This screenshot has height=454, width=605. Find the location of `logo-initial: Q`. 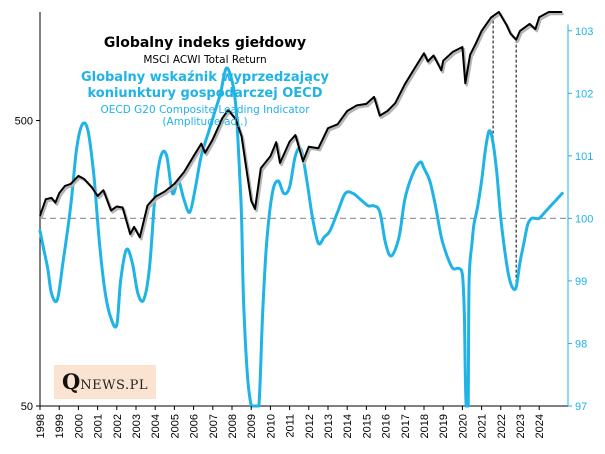

logo-initial: Q is located at coordinates (71, 381).